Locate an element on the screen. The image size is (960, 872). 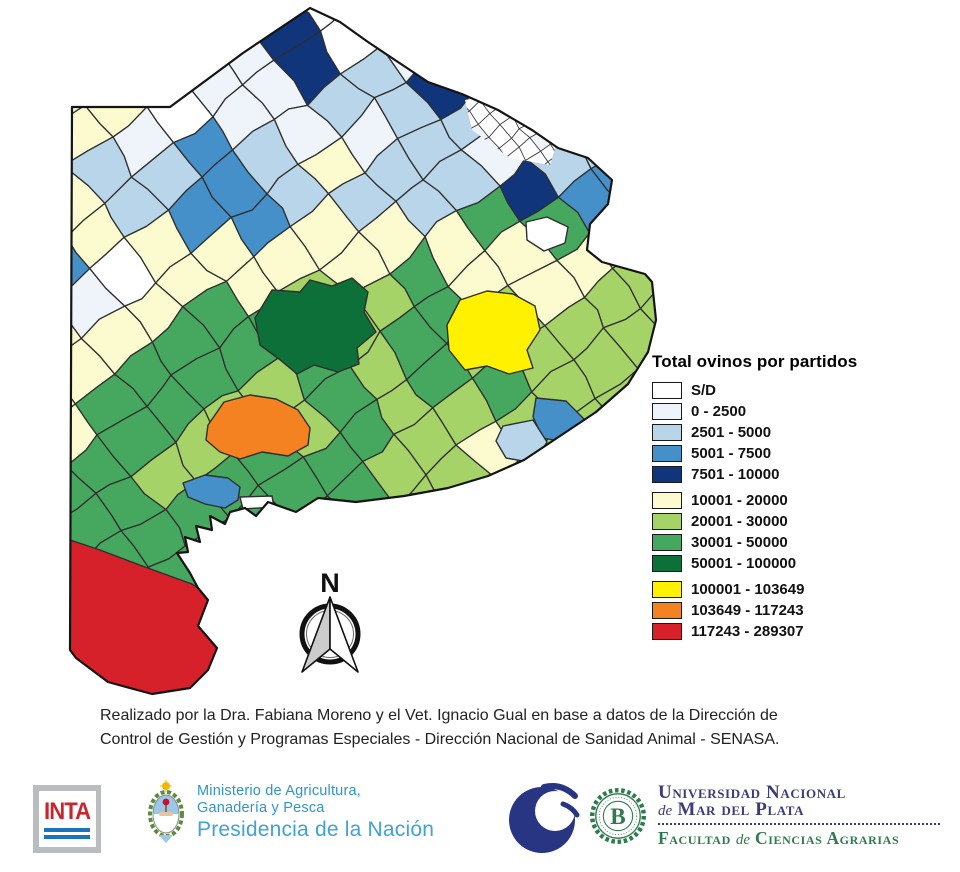
ministry-line-1: Ministerio de Agricultura, is located at coordinates (279, 791).